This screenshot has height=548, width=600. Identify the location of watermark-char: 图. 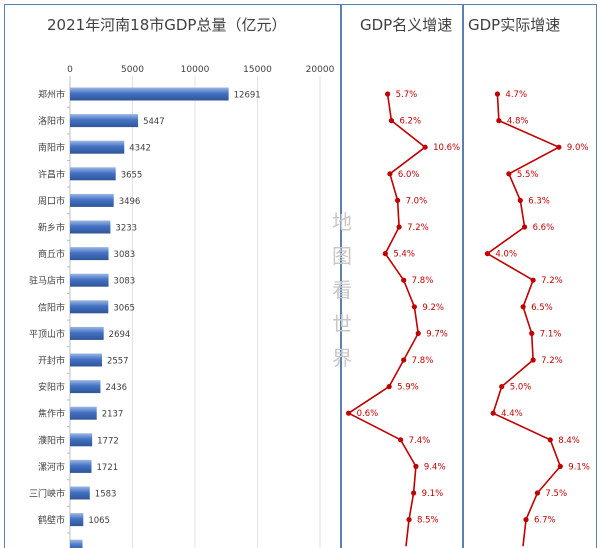
(342, 256).